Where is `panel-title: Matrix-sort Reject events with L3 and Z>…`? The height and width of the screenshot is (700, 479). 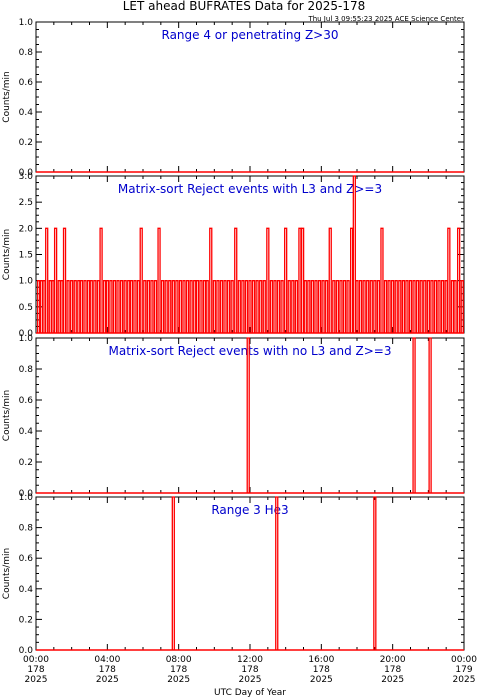 panel-title: Matrix-sort Reject events with L3 and Z>… is located at coordinates (250, 189).